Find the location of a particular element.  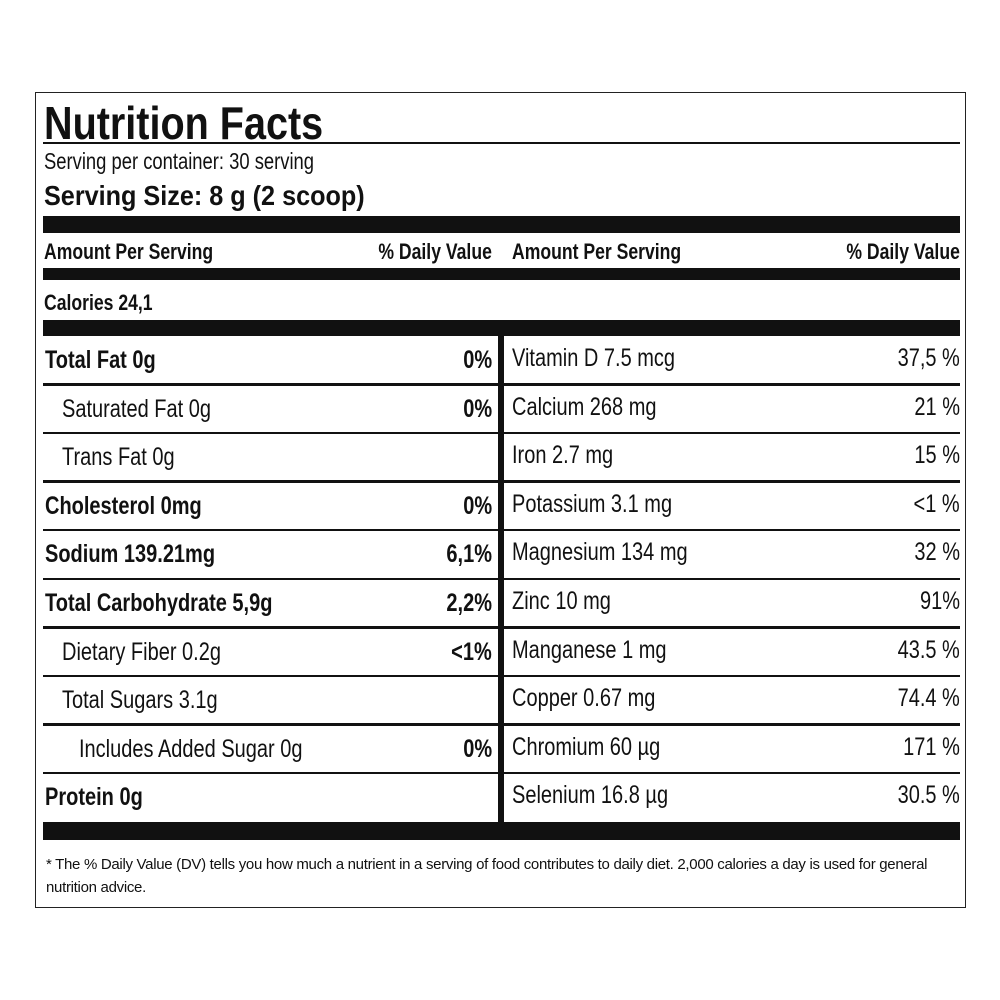

row-dv: 15 % is located at coordinates (937, 455).